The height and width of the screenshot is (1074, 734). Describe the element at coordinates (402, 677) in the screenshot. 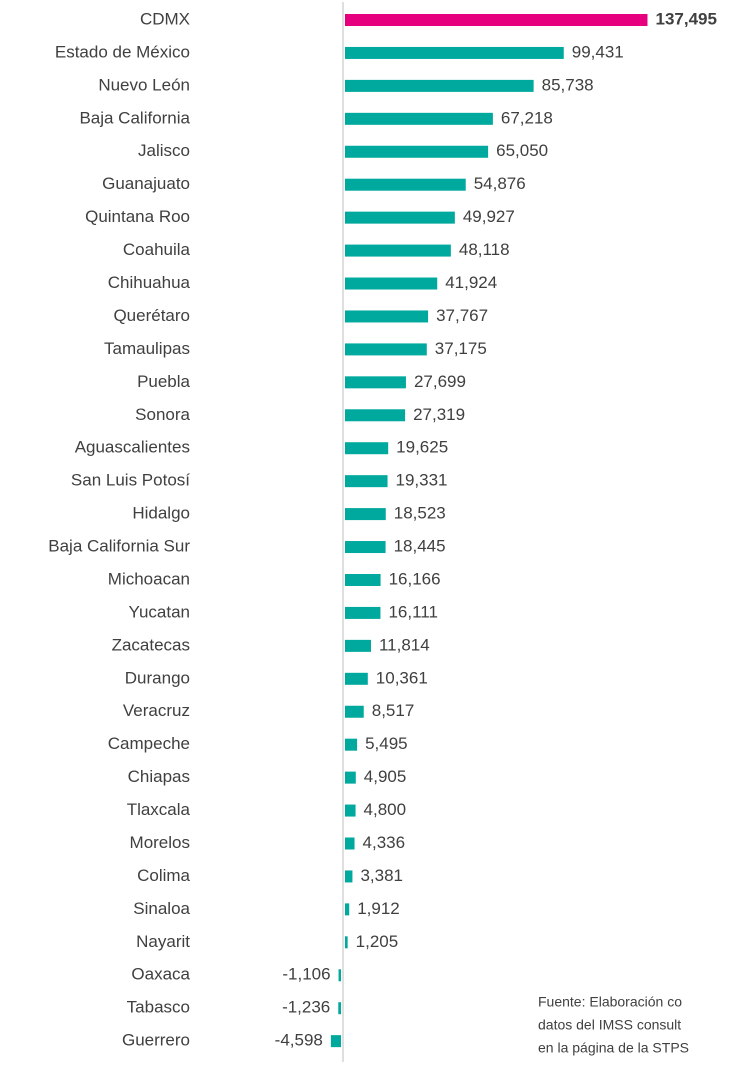

I see `value-label: 10,361` at that location.